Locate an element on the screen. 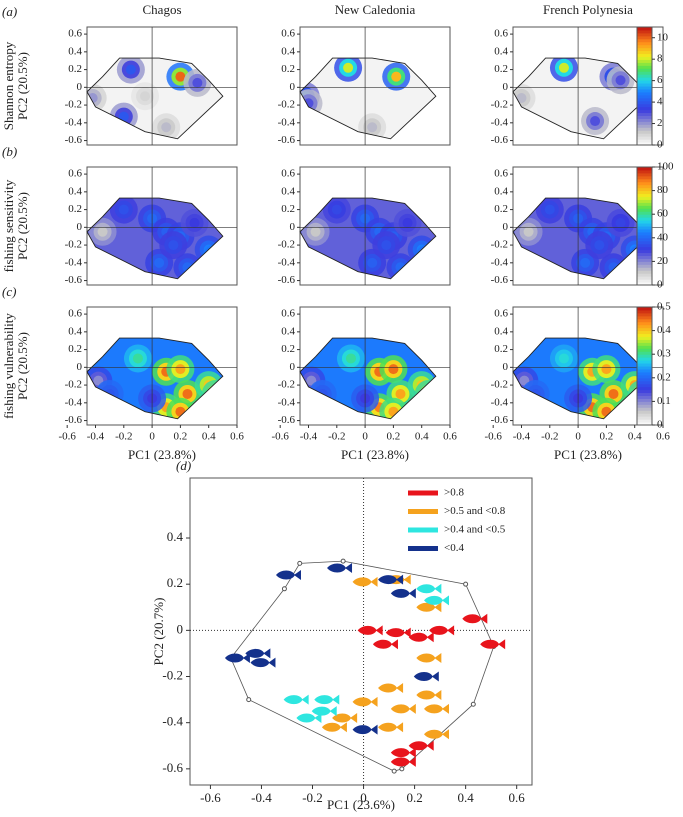  colorbar-frame is located at coordinates (644, 366).